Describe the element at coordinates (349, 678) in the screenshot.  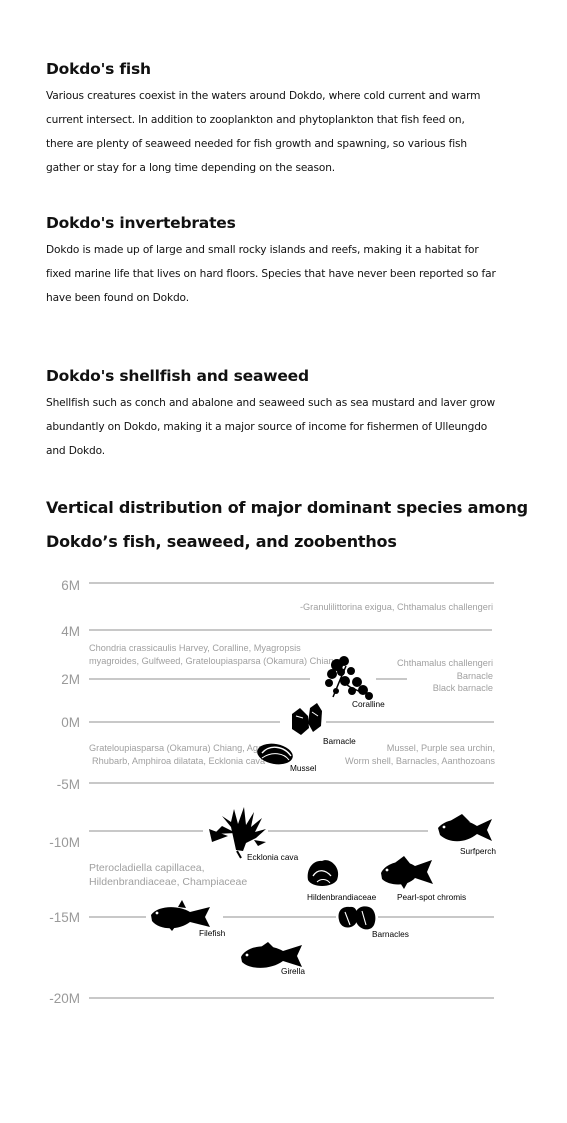
I see `coralline-icon` at that location.